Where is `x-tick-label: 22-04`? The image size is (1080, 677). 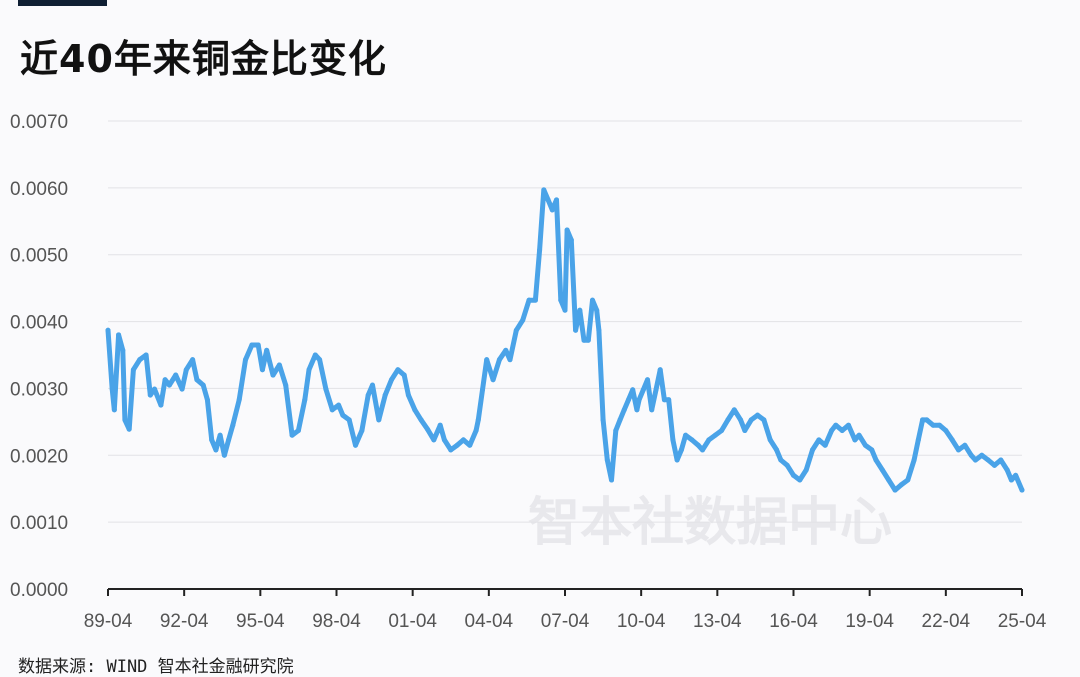
x-tick-label: 22-04 is located at coordinates (946, 621).